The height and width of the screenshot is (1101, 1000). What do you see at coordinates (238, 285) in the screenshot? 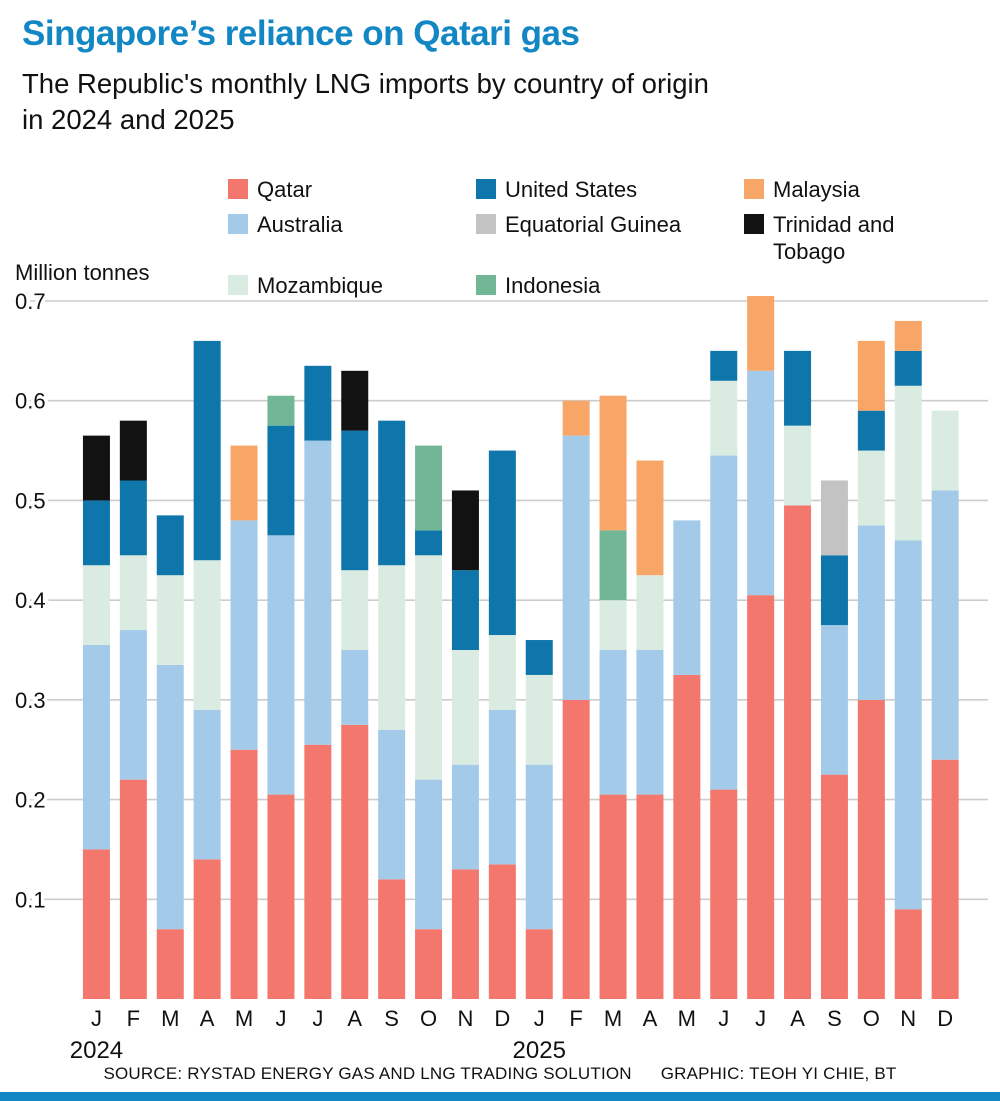
I see `mozambique-swatch-icon` at bounding box center [238, 285].